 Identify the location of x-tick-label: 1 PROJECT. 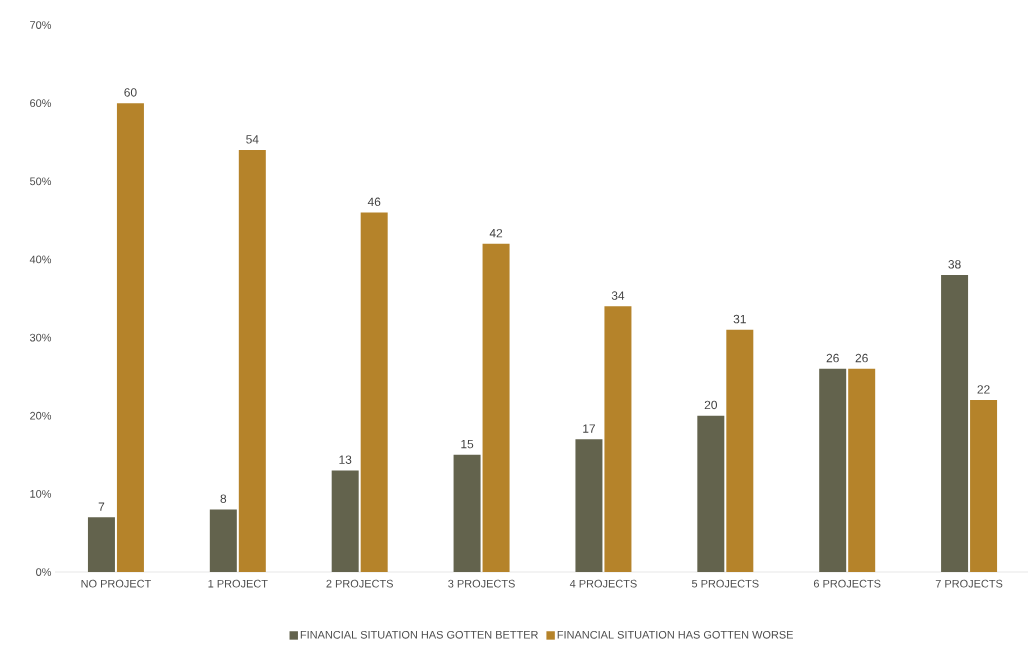
(238, 583).